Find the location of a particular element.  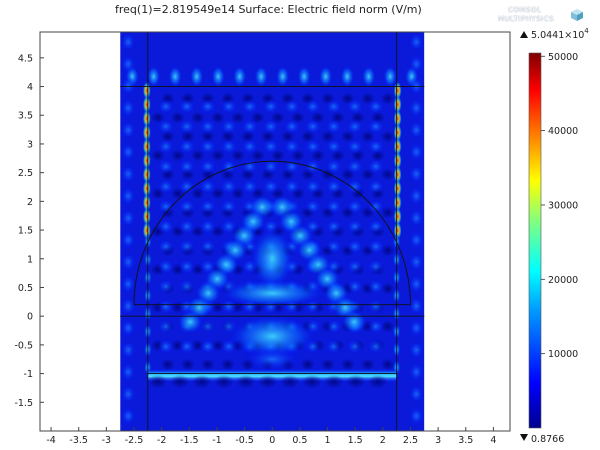

x-tick-label: 4 is located at coordinates (493, 440).